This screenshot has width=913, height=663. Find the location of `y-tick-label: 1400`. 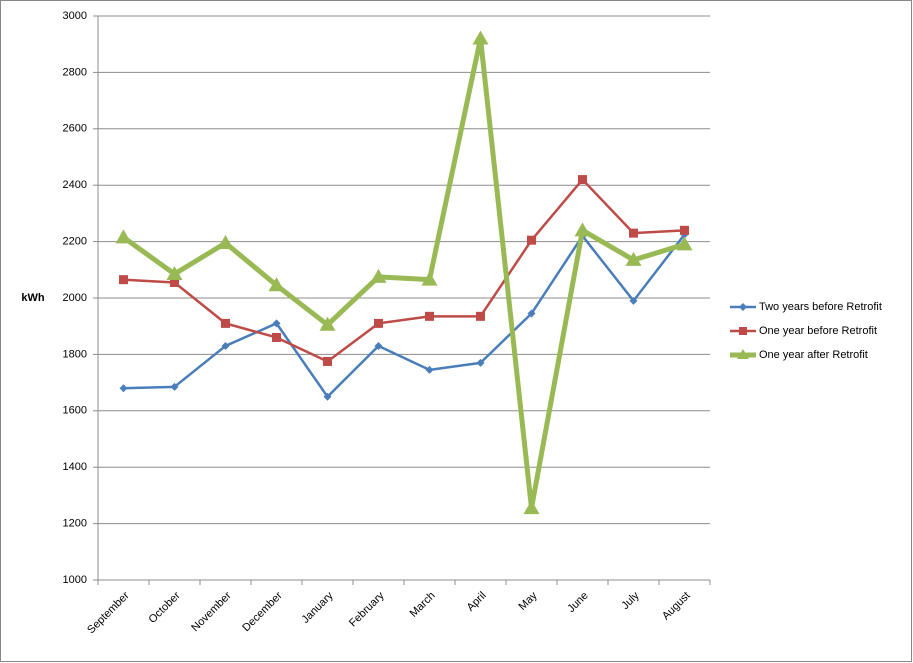

y-tick-label: 1400 is located at coordinates (75, 467).